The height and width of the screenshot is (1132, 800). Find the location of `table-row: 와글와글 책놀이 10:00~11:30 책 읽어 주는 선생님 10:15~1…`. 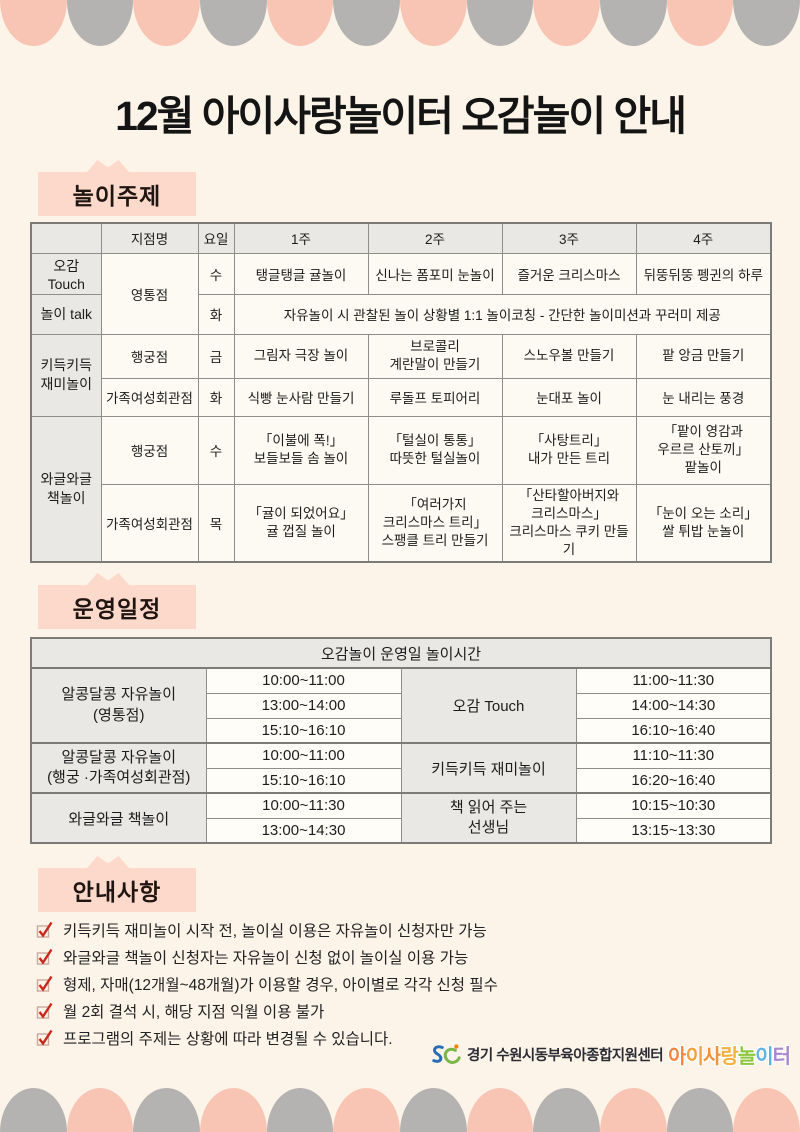

table-row: 와글와글 책놀이 10:00~11:30 책 읽어 주는 선생님 10:15~1… is located at coordinates (401, 818).